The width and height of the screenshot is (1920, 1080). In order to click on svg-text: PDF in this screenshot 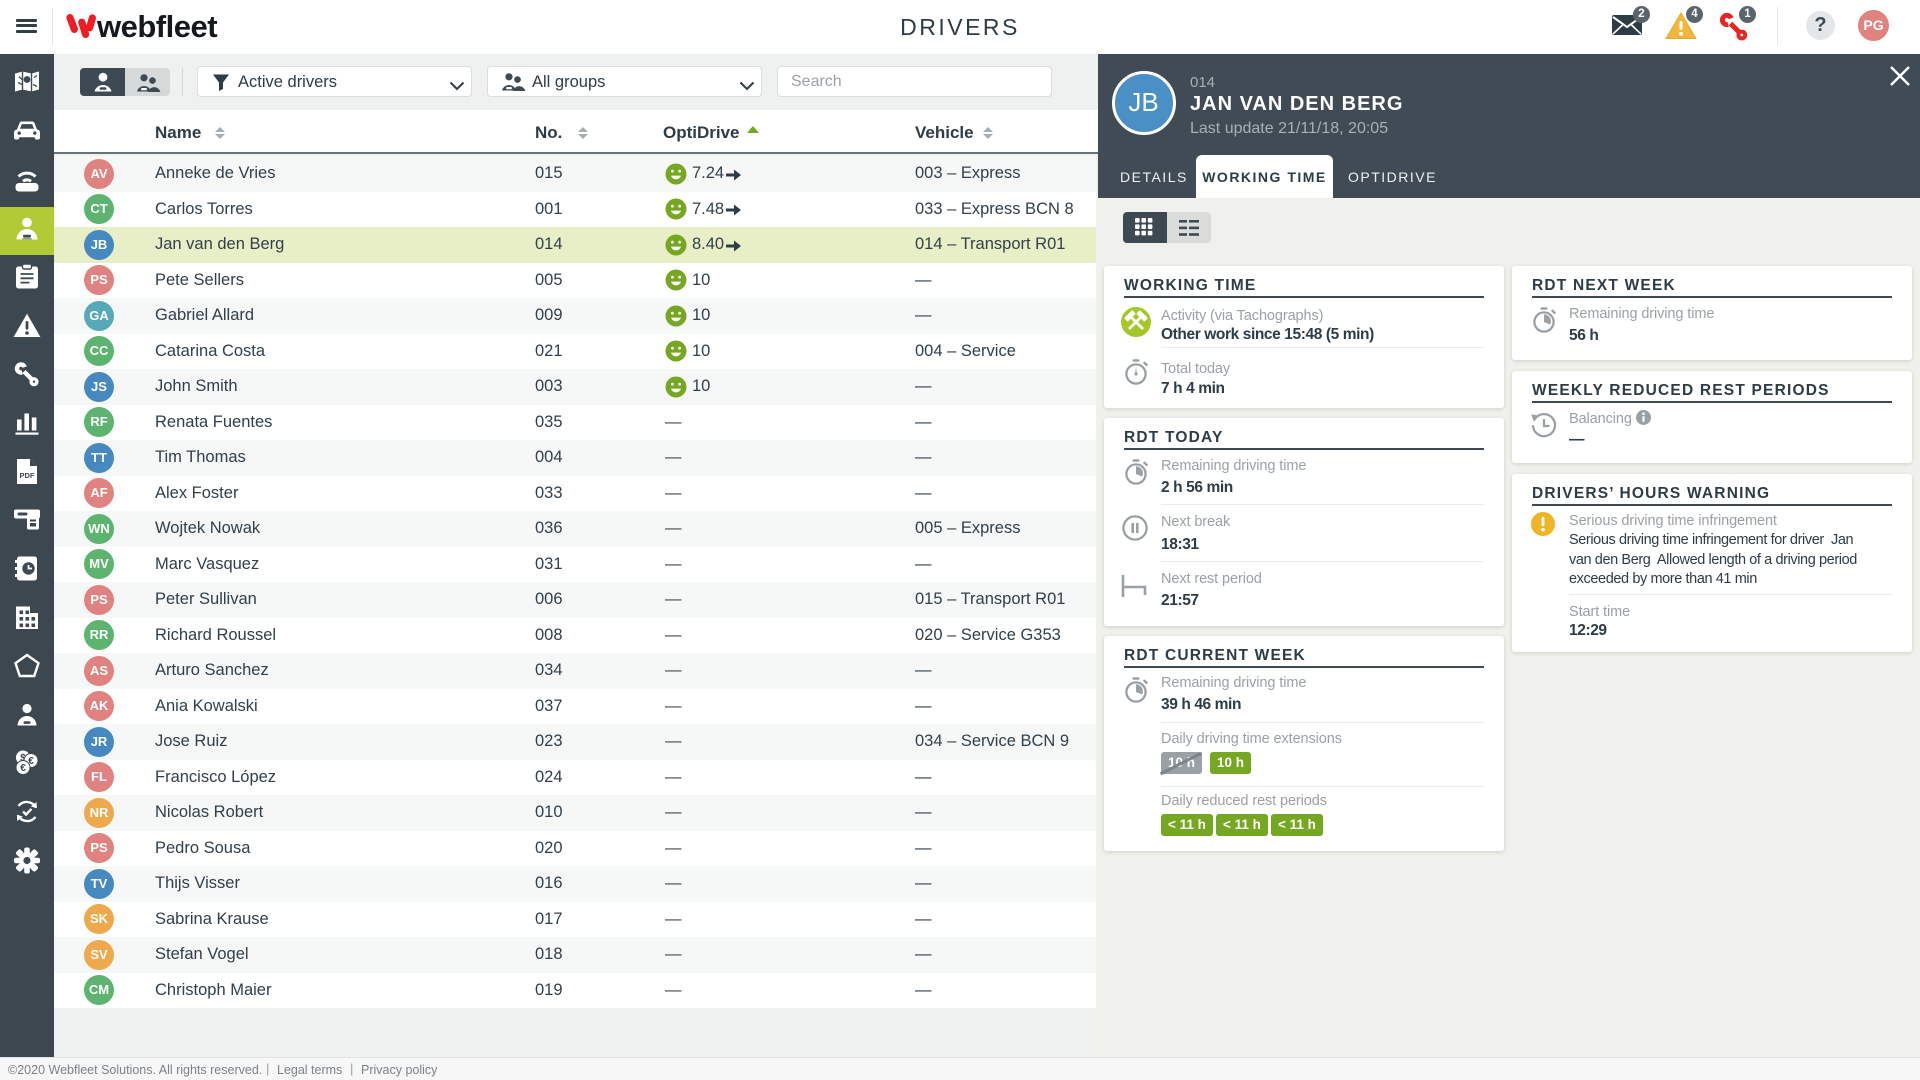, I will do `click(27, 475)`.